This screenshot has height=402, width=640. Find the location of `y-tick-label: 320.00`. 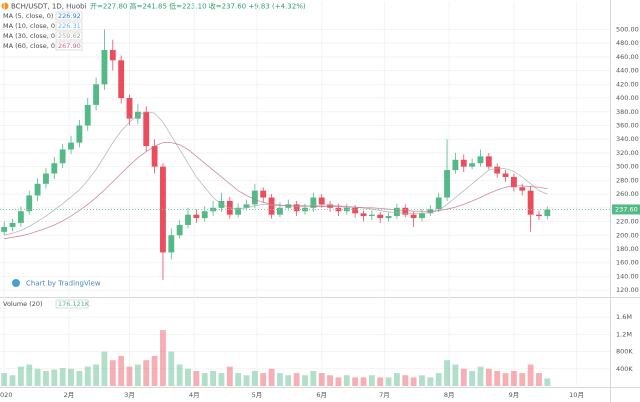

y-tick-label: 320.00 is located at coordinates (627, 153).